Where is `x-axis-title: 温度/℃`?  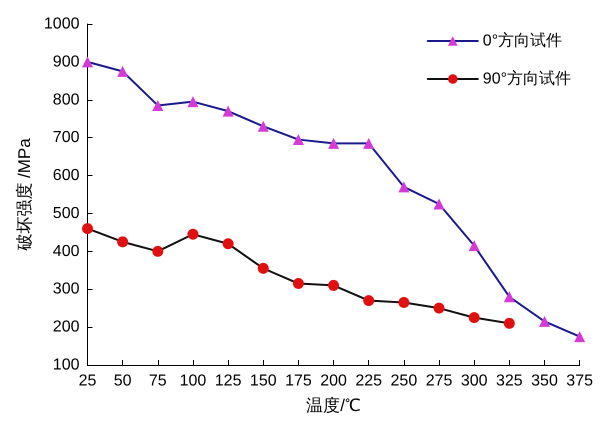 x-axis-title: 温度/℃ is located at coordinates (333, 405).